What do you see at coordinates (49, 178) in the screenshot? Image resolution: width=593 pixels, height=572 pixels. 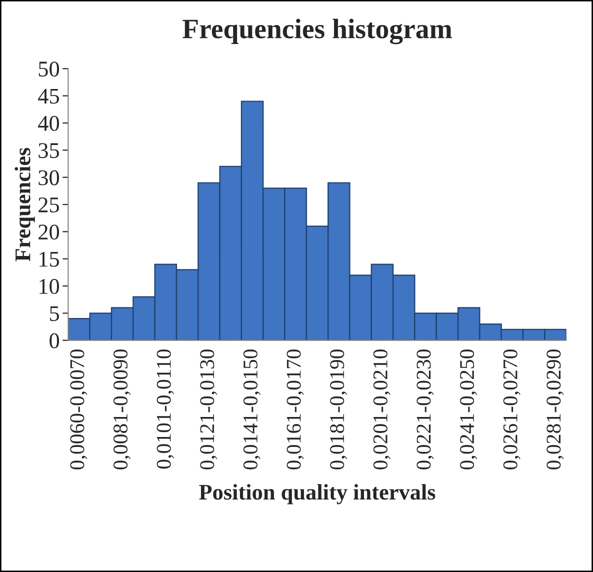 I see `y-tick-label: 30` at bounding box center [49, 178].